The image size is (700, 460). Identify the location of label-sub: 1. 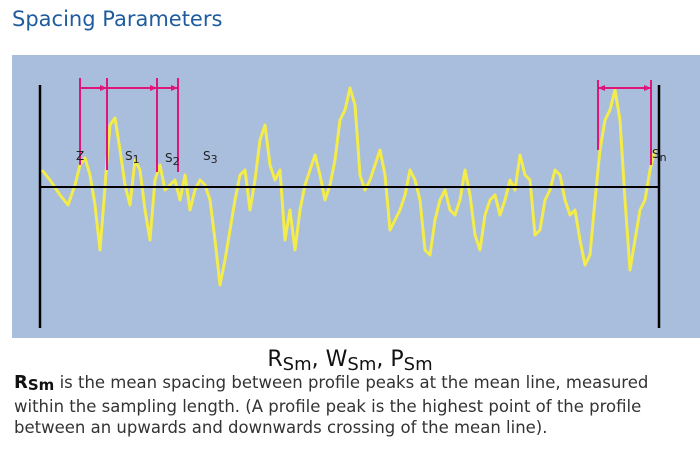
(136, 159).